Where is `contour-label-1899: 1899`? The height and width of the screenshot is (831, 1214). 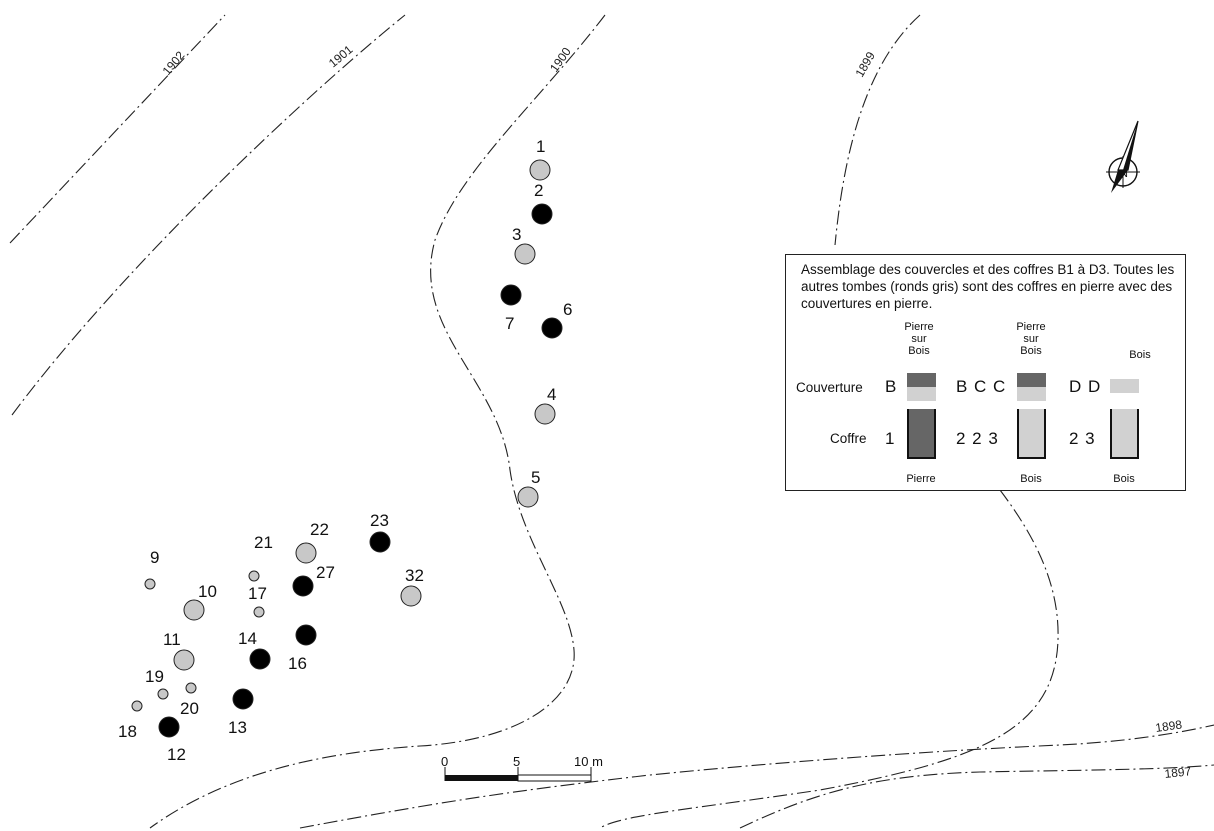 contour-label-1899: 1899 is located at coordinates (865, 64).